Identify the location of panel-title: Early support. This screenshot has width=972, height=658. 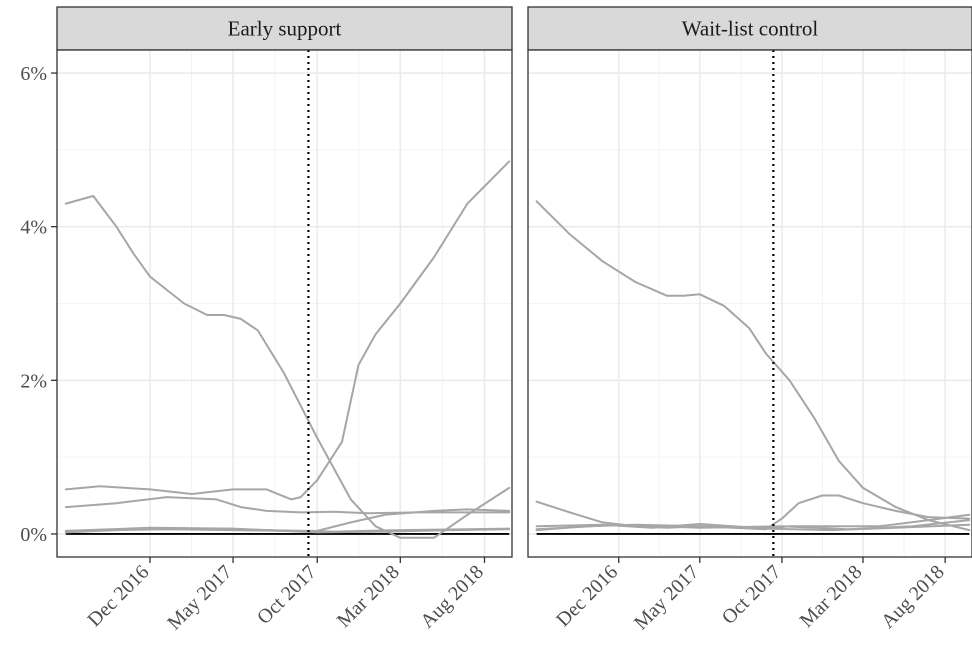
(285, 29).